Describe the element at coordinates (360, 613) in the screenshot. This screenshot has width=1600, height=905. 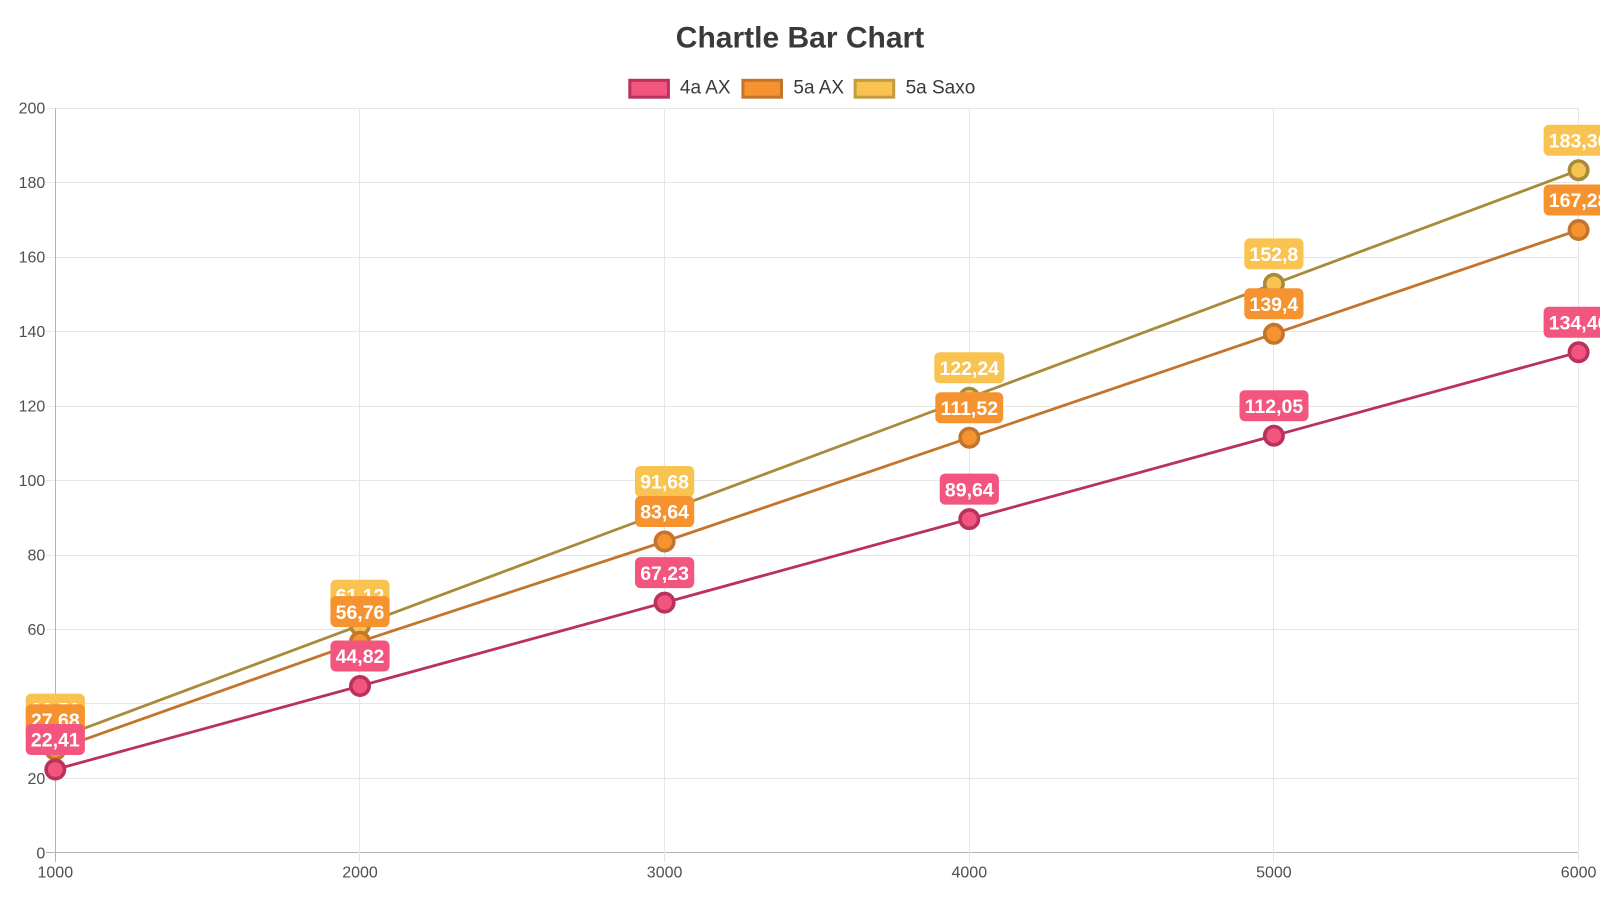
I see `svg-text: 56,76` at that location.